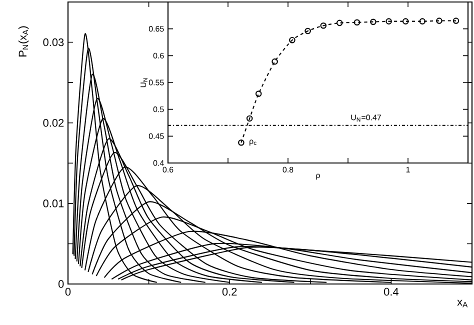  What do you see at coordinates (229, 292) in the screenshot?
I see `x-tick-label: 0.2` at bounding box center [229, 292].